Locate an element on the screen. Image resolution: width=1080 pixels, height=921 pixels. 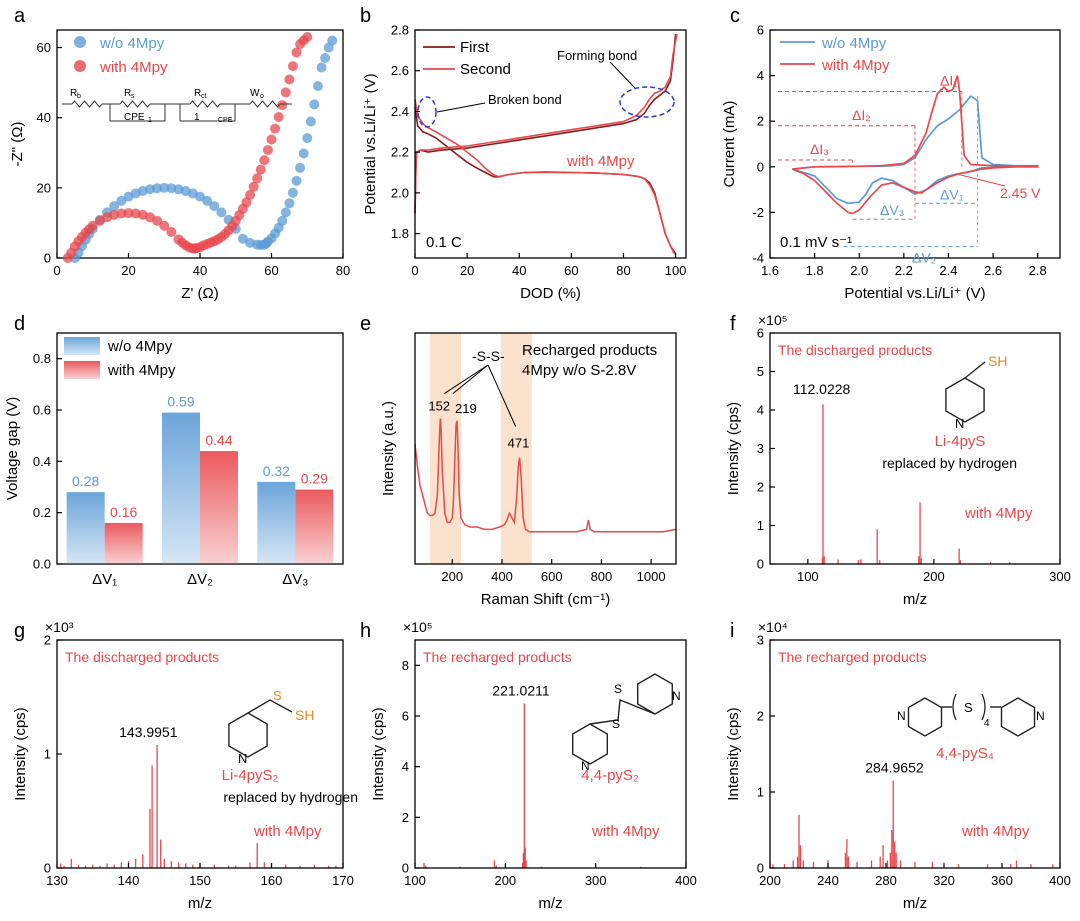
annotation-arrow is located at coordinates (461, 107).